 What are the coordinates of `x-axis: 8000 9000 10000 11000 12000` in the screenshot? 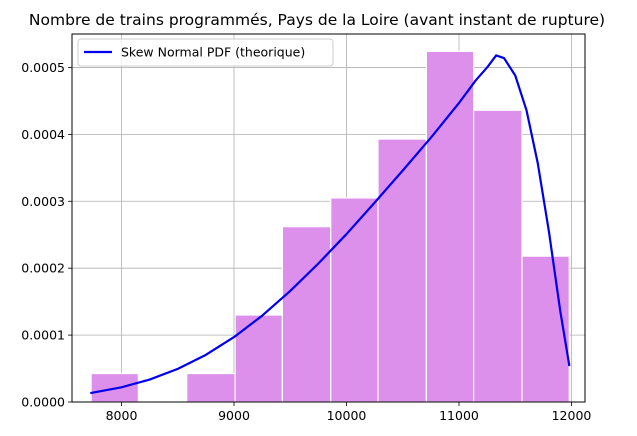 It's located at (349, 412).